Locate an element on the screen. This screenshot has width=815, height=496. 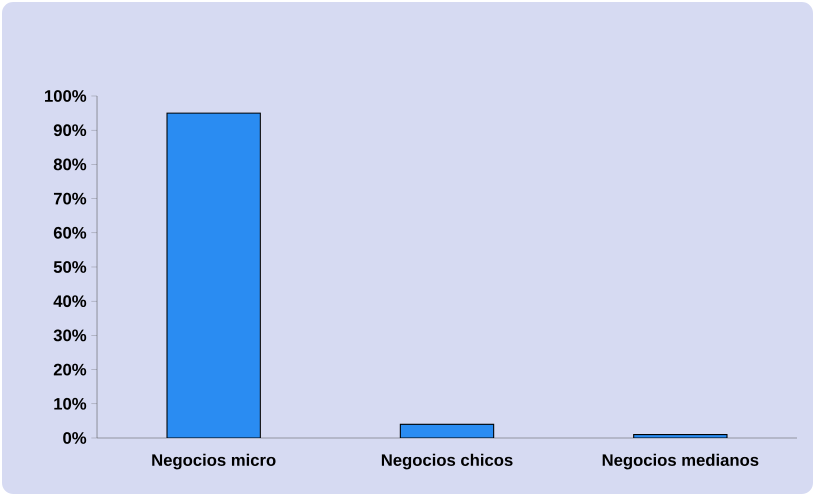
y-tick-label: 50% is located at coordinates (70, 267).